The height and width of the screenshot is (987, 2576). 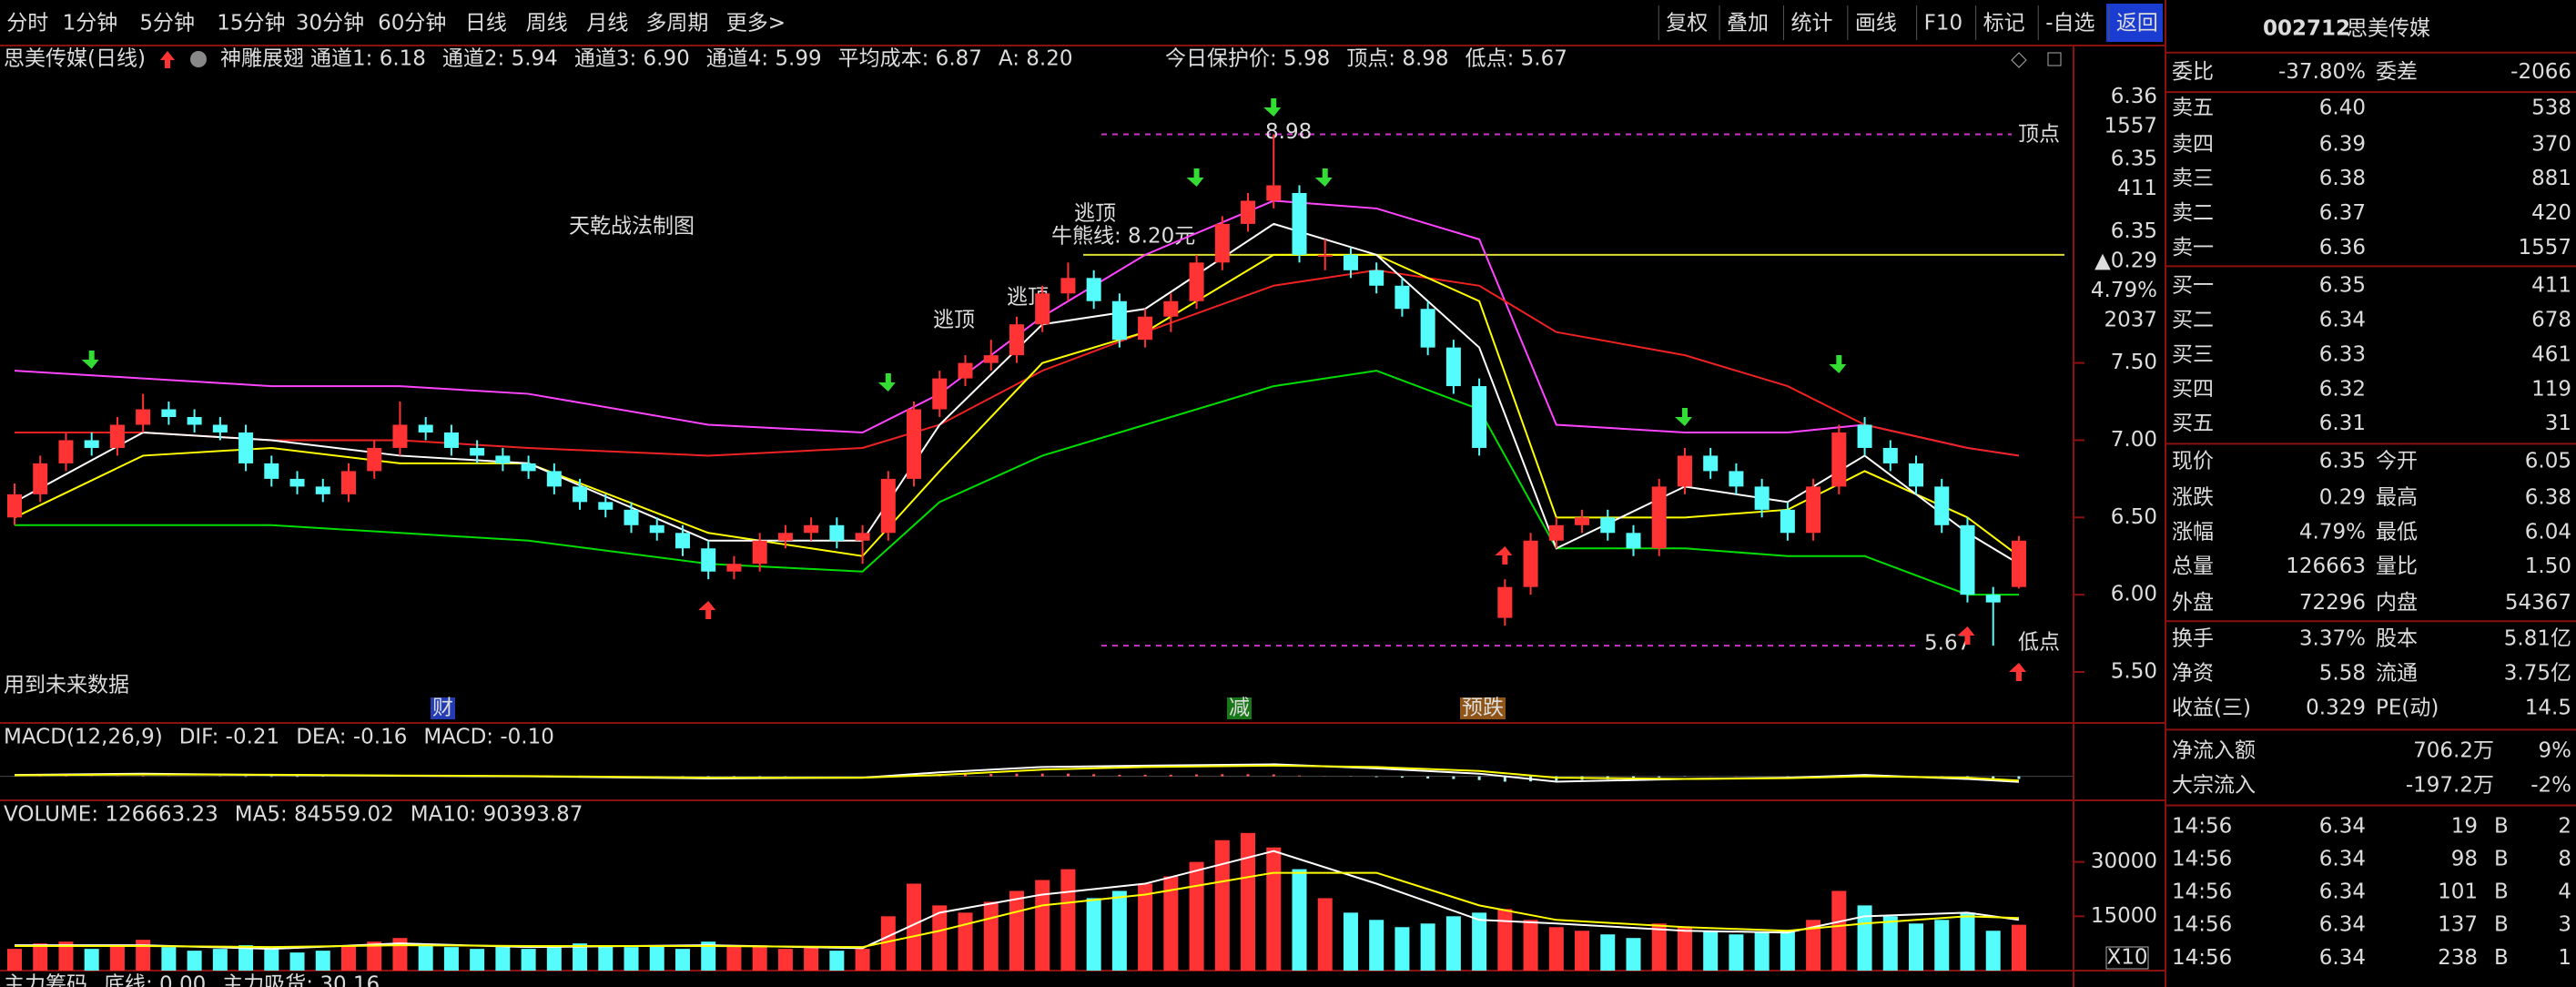 I want to click on book-volume: 420, so click(x=2551, y=213).